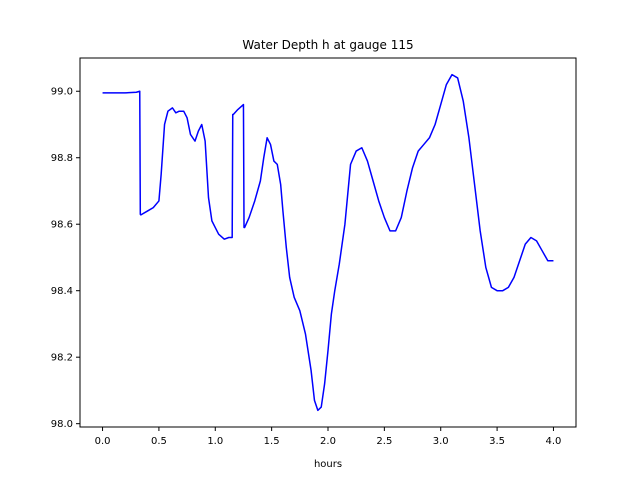  What do you see at coordinates (159, 441) in the screenshot?
I see `x-tick-label: 0.5` at bounding box center [159, 441].